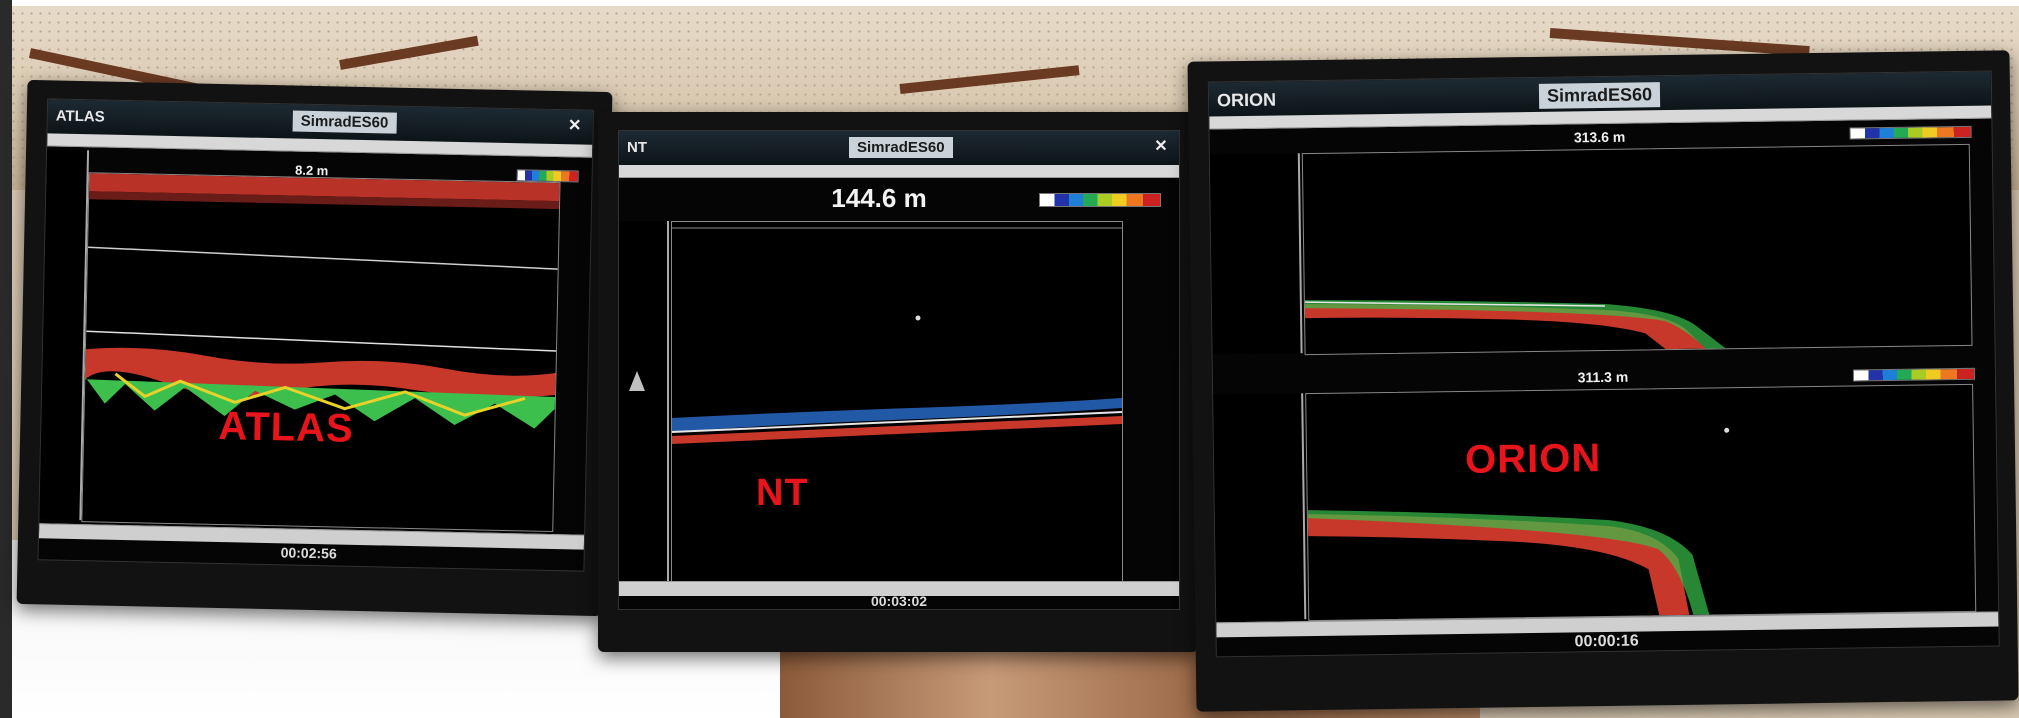  Describe the element at coordinates (879, 198) in the screenshot. I see `depth-readout: 144.6 m` at that location.